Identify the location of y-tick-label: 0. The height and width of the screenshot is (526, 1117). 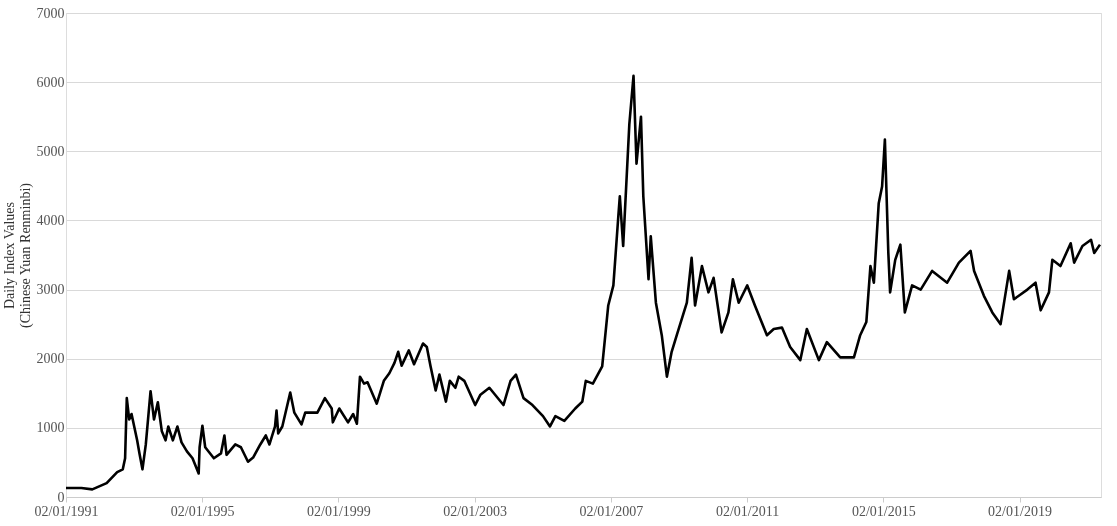
(61, 497).